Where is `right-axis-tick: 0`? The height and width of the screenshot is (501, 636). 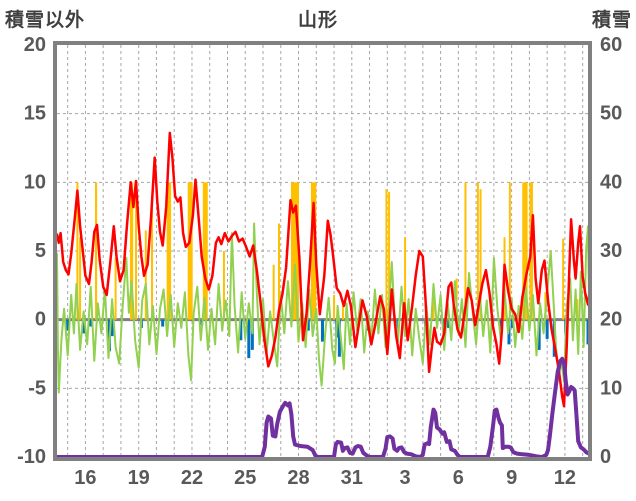 right-axis-tick: 0 is located at coordinates (605, 457).